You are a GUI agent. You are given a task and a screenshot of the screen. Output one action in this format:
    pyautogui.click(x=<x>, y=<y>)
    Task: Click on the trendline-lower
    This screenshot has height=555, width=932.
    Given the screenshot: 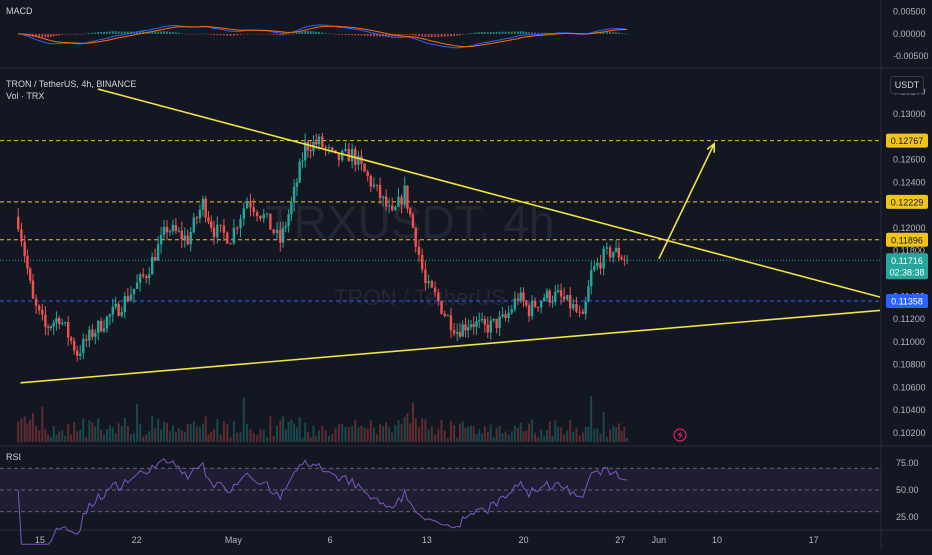 What is the action you would take?
    pyautogui.click(x=453, y=346)
    